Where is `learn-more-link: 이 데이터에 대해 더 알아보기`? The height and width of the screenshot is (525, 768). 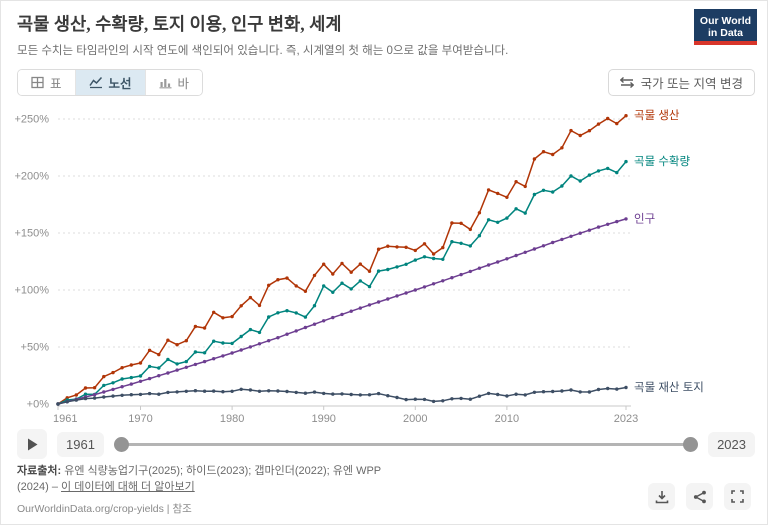
learn-more-link: 이 데이터에 대해 더 알아보기 is located at coordinates (128, 486).